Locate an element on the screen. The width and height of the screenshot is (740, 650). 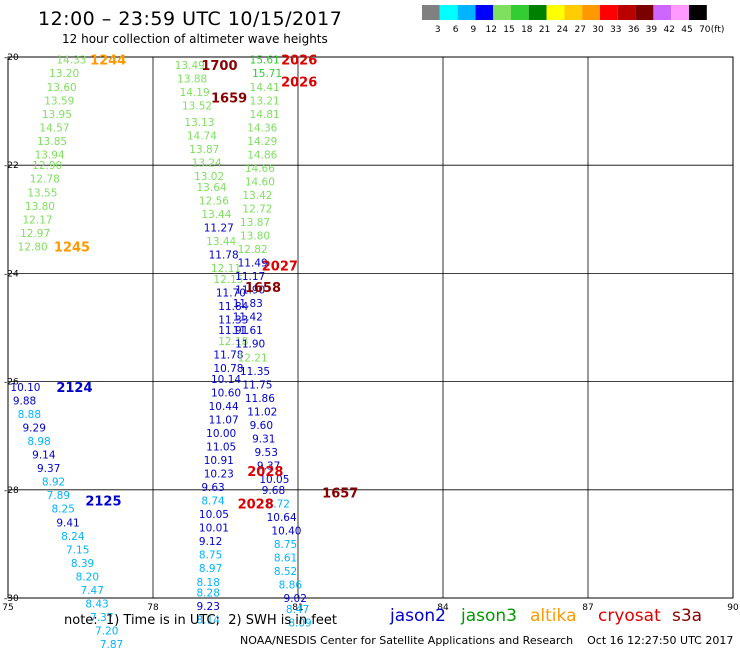
wave-height-point: 13.55 is located at coordinates (42, 193).